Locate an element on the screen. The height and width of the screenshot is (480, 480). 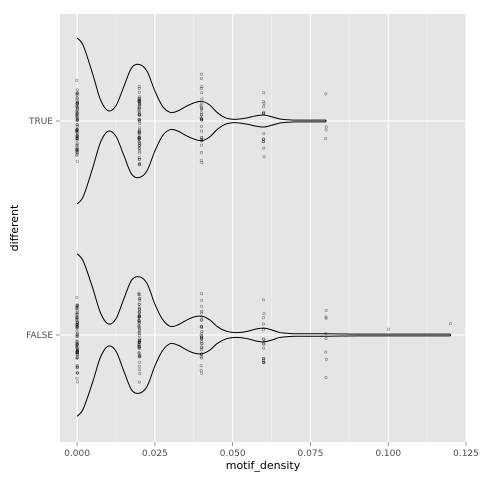
y-tick-label: FALSE is located at coordinates (39, 336).